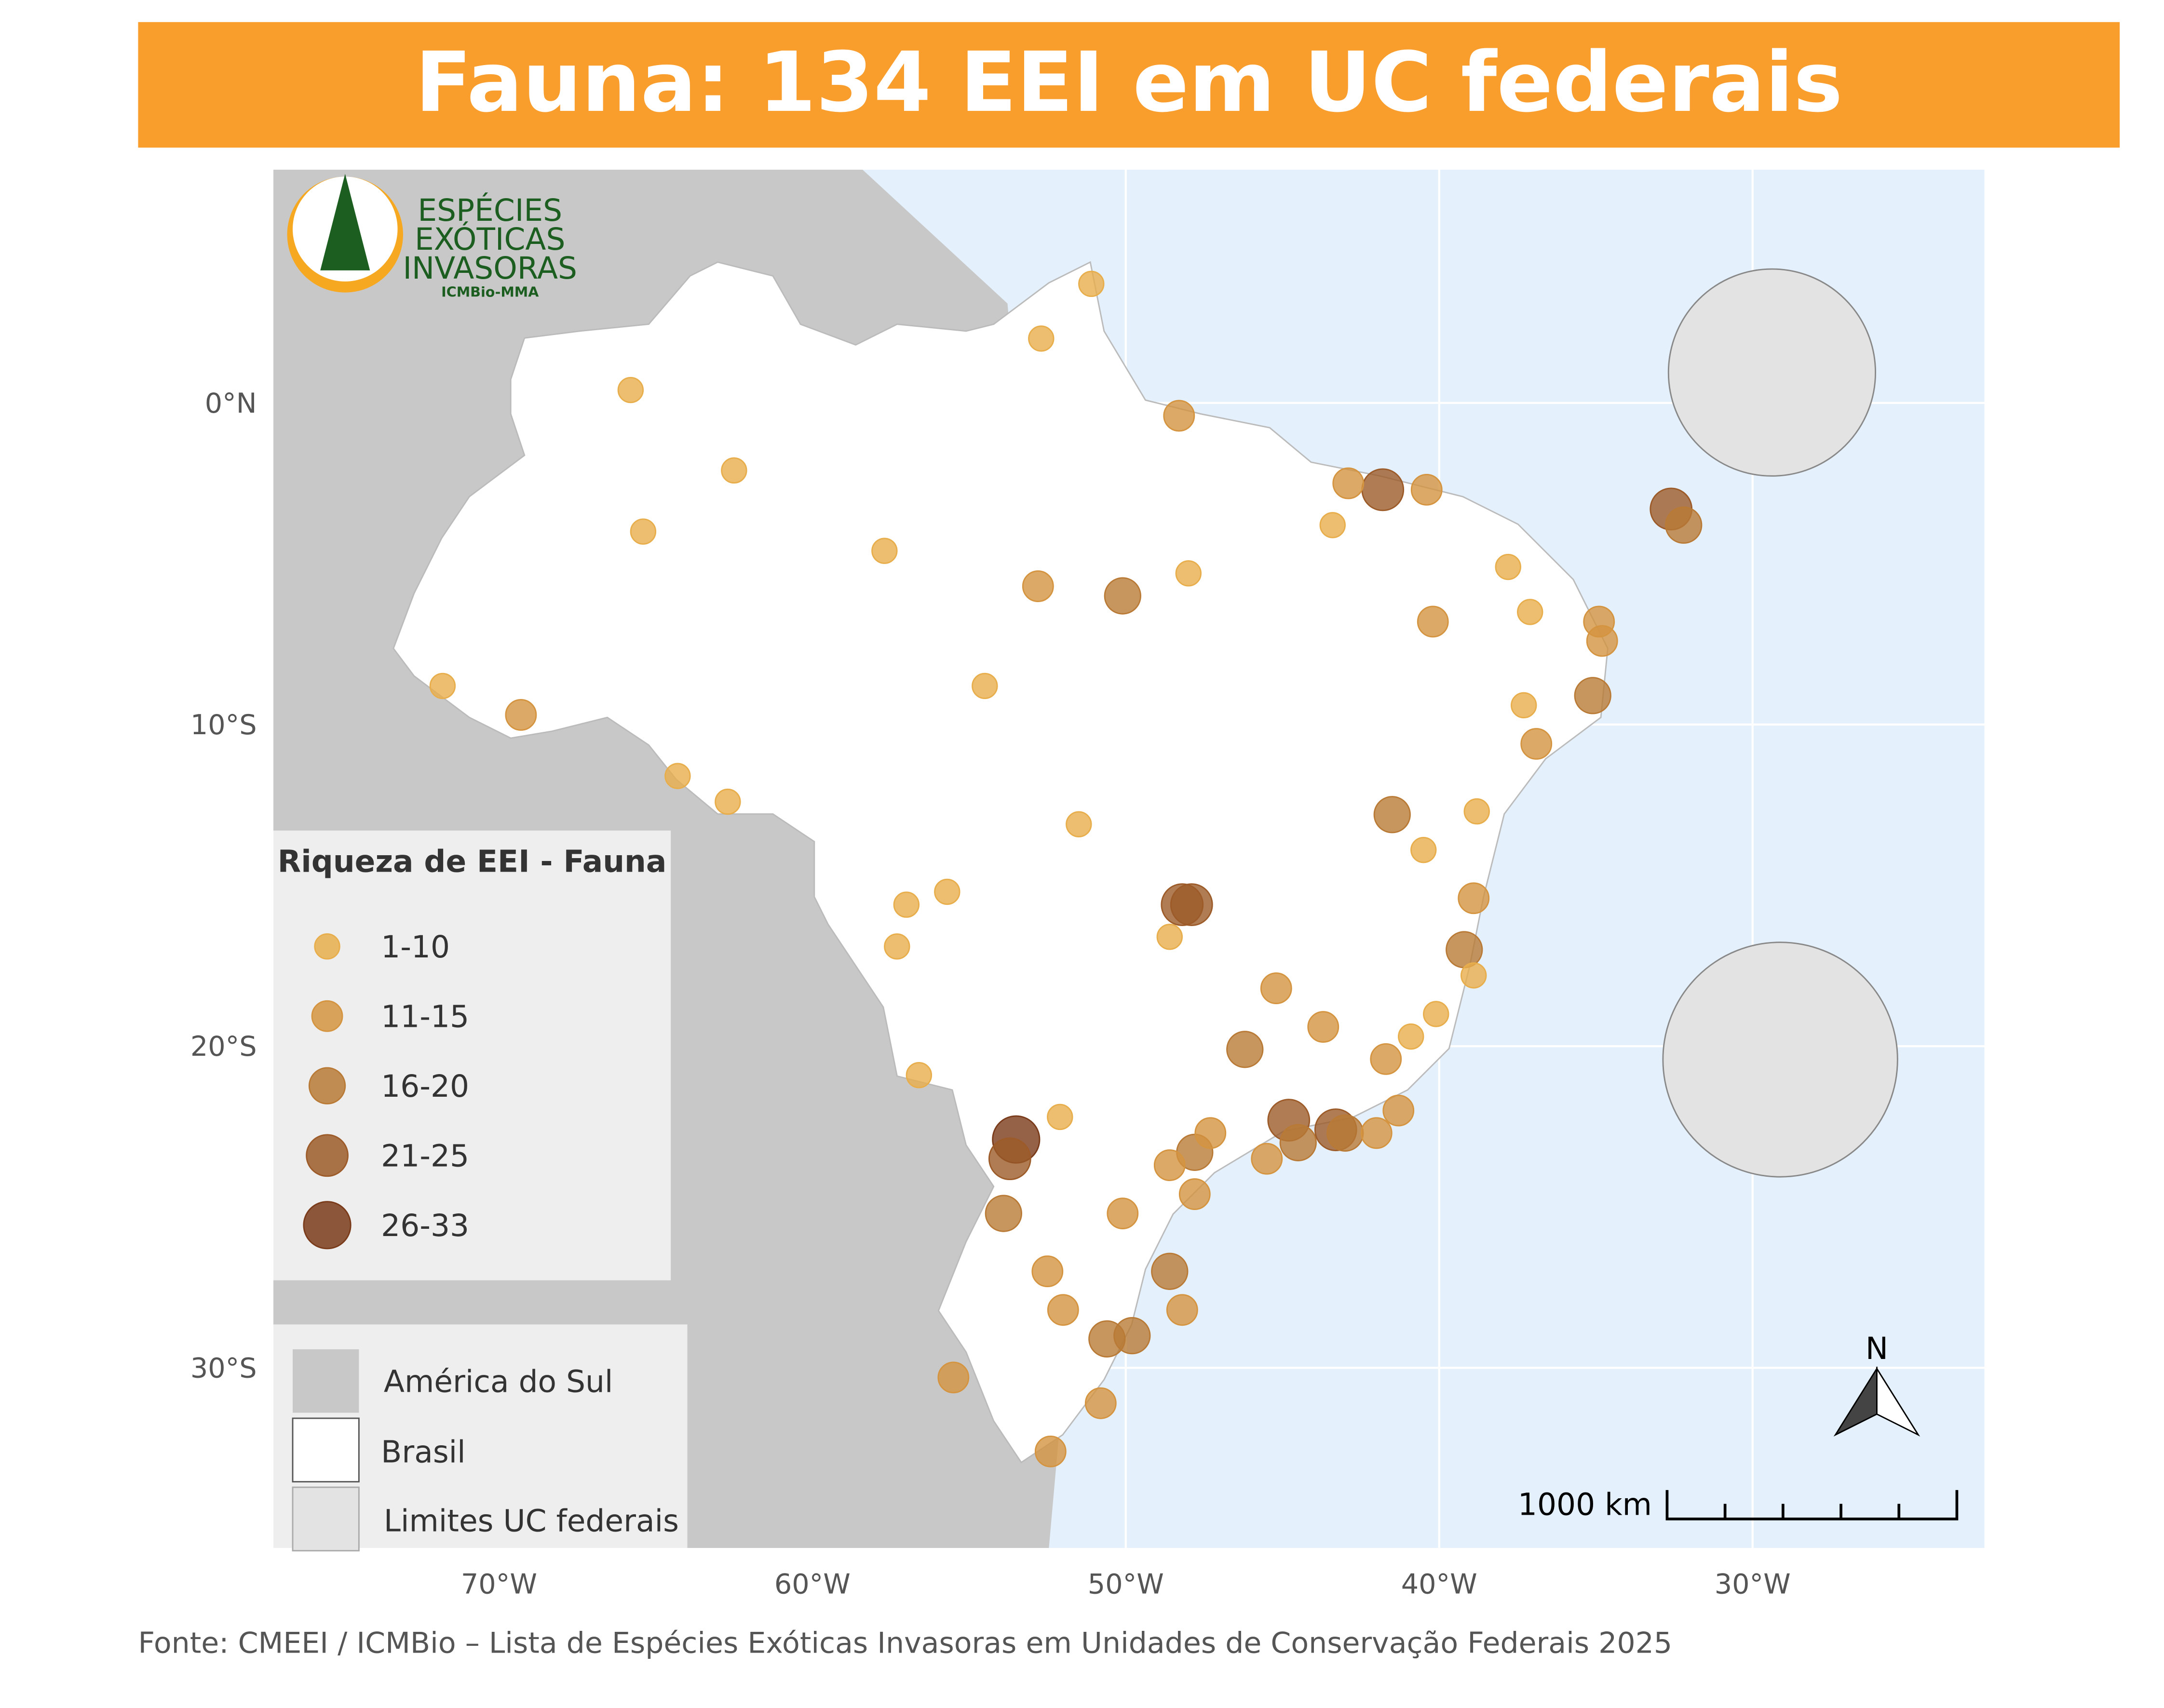  Describe the element at coordinates (425, 1156) in the screenshot. I see `legend-label: 21-25` at that location.